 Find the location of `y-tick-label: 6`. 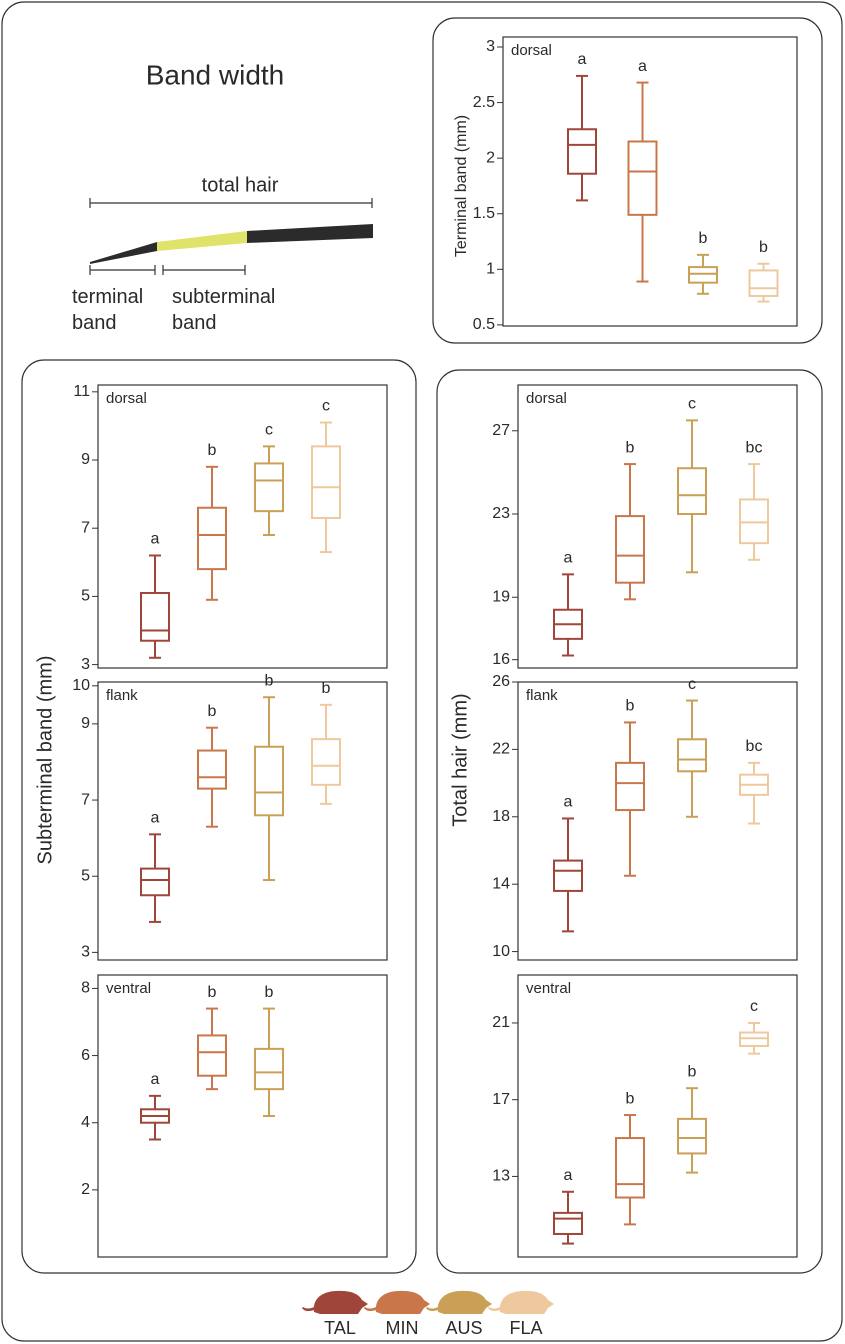

y-tick-label: 6 is located at coordinates (85, 1055).